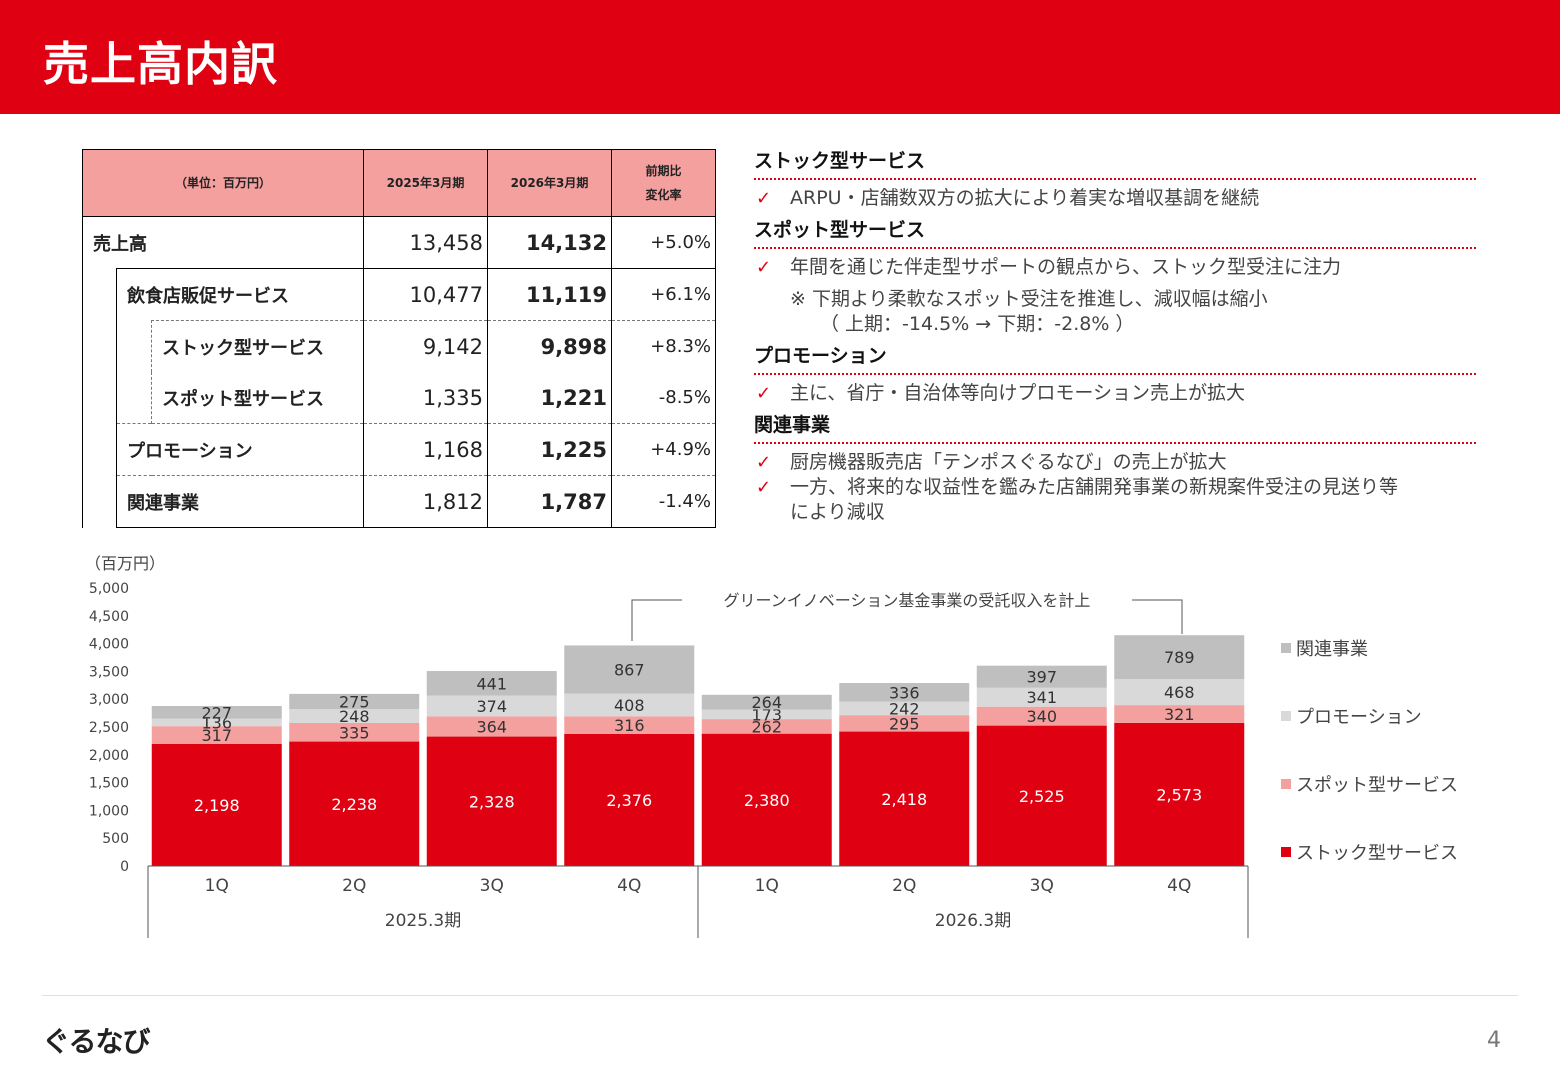 This screenshot has height=1080, width=1560. Describe the element at coordinates (425, 346) in the screenshot. I see `value-fy2025: 9,142` at that location.